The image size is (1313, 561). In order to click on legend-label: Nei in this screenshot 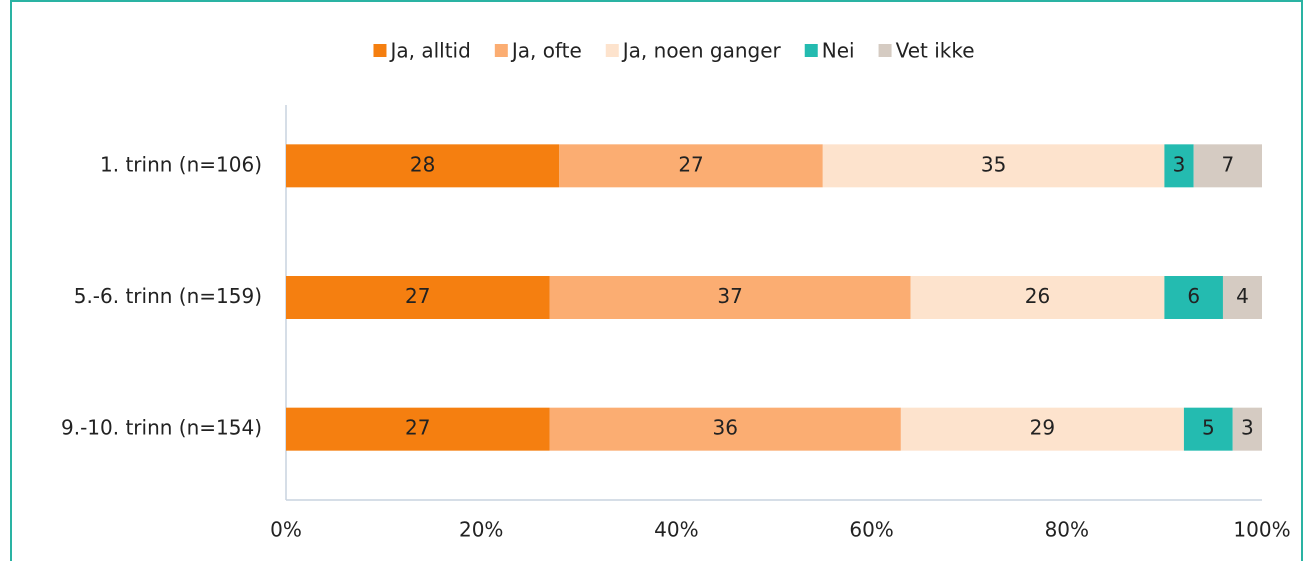, I will do `click(838, 51)`.